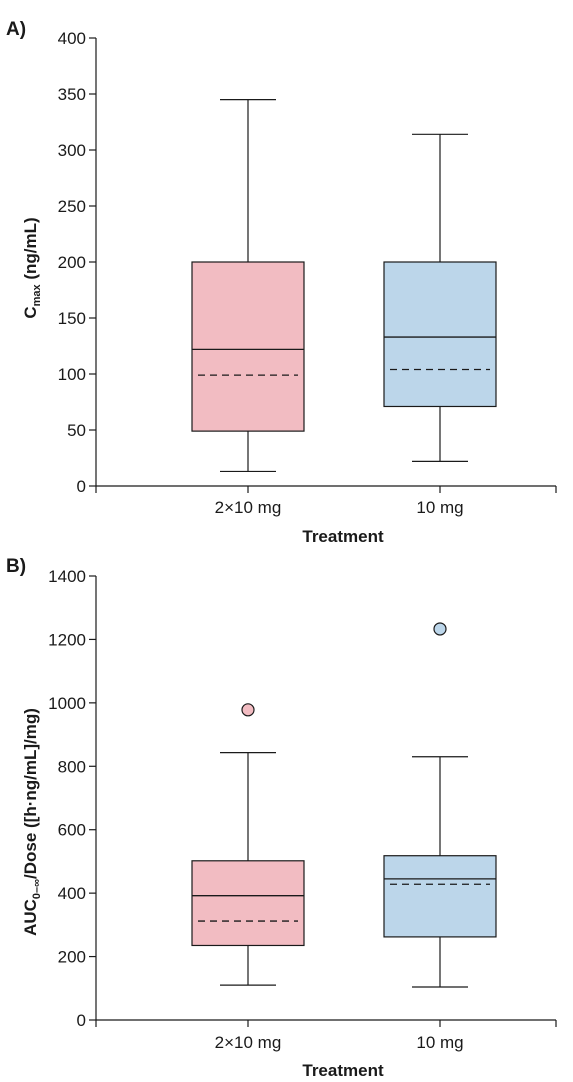 The height and width of the screenshot is (1082, 573). I want to click on panel-a-y-tick-label: 250, so click(72, 206).